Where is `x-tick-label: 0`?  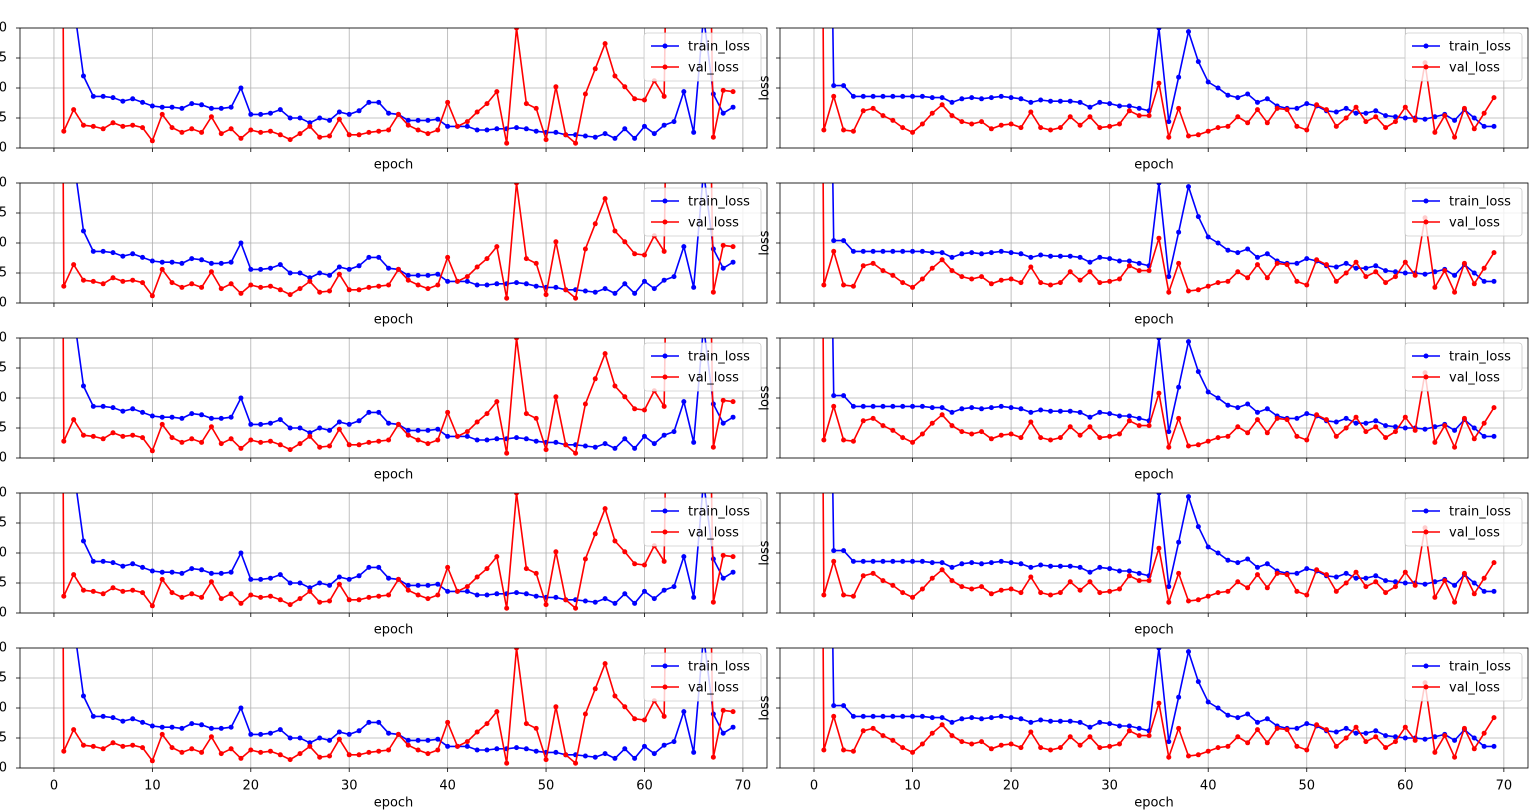 x-tick-label: 0 is located at coordinates (814, 786).